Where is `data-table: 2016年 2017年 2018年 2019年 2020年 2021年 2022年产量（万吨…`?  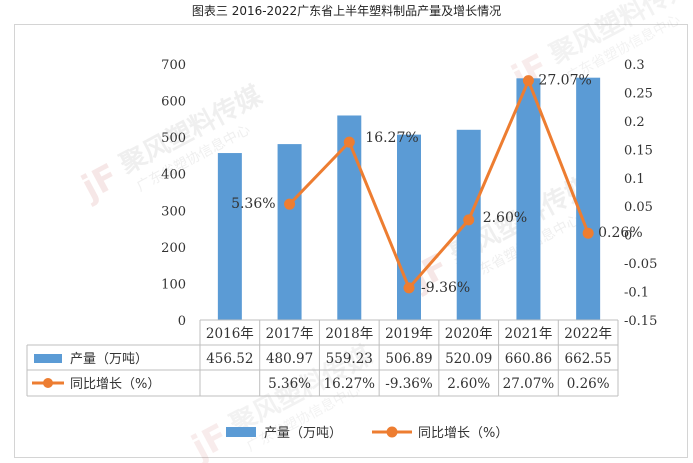 data-table: 2016年 2017年 2018年 2019年 2020年 2021年 2022年产量（万吨… is located at coordinates (322, 358).